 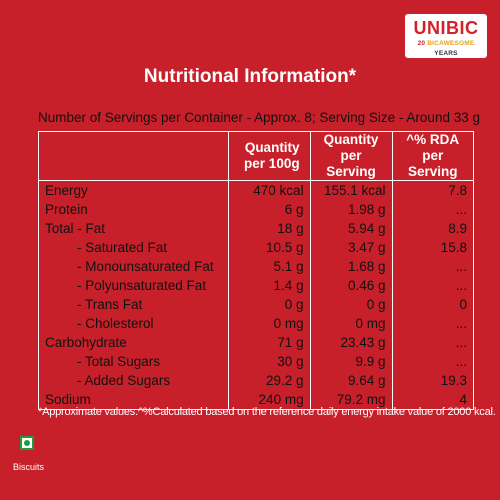 I want to click on header-rda: ^% RDA per Serving, so click(x=432, y=156).